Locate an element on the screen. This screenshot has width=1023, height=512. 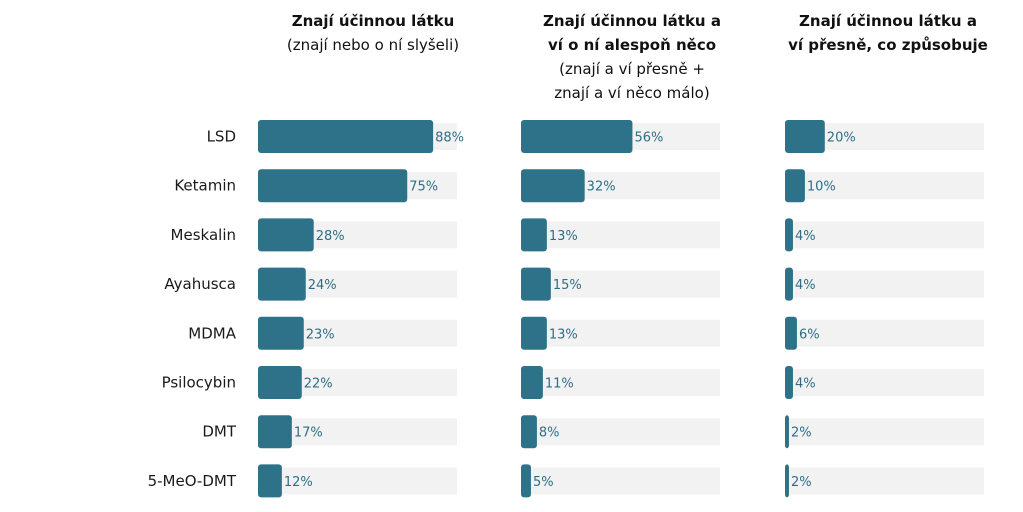
value-label: 8% is located at coordinates (549, 433).